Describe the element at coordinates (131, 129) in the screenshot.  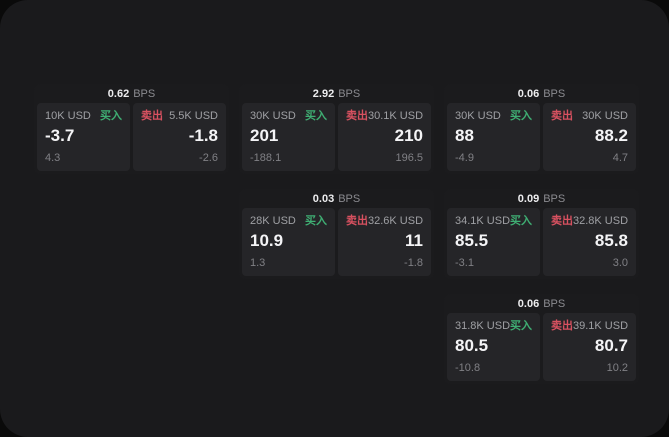
I see `quote-card-1: 0.62 BPS 10K USD 买入 -3.7 4.3 卖出 5.5K USD` at that location.